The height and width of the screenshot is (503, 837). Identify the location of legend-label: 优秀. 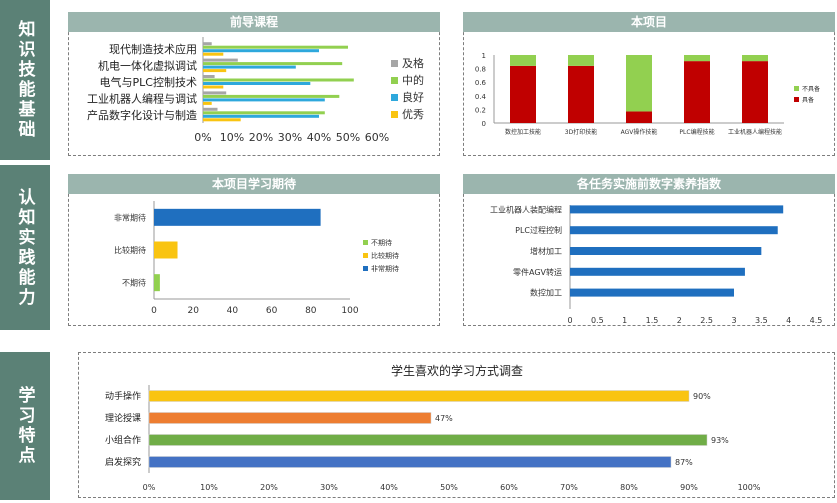
(413, 114).